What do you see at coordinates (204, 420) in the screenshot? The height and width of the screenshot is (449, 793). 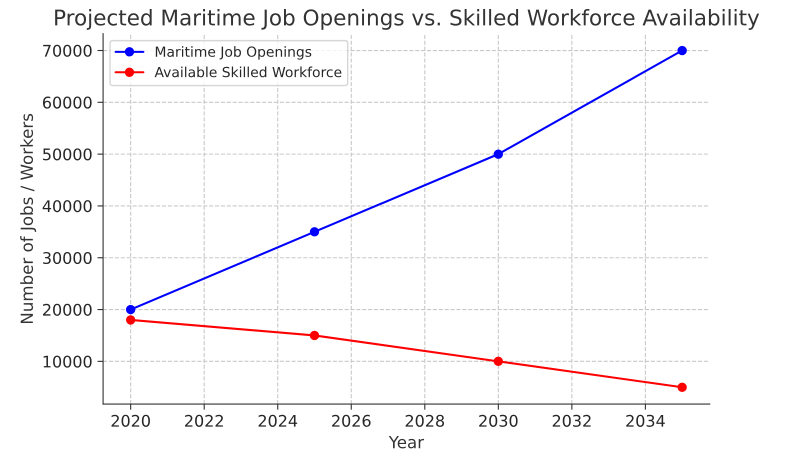 I see `x-tick-label: 2022` at bounding box center [204, 420].